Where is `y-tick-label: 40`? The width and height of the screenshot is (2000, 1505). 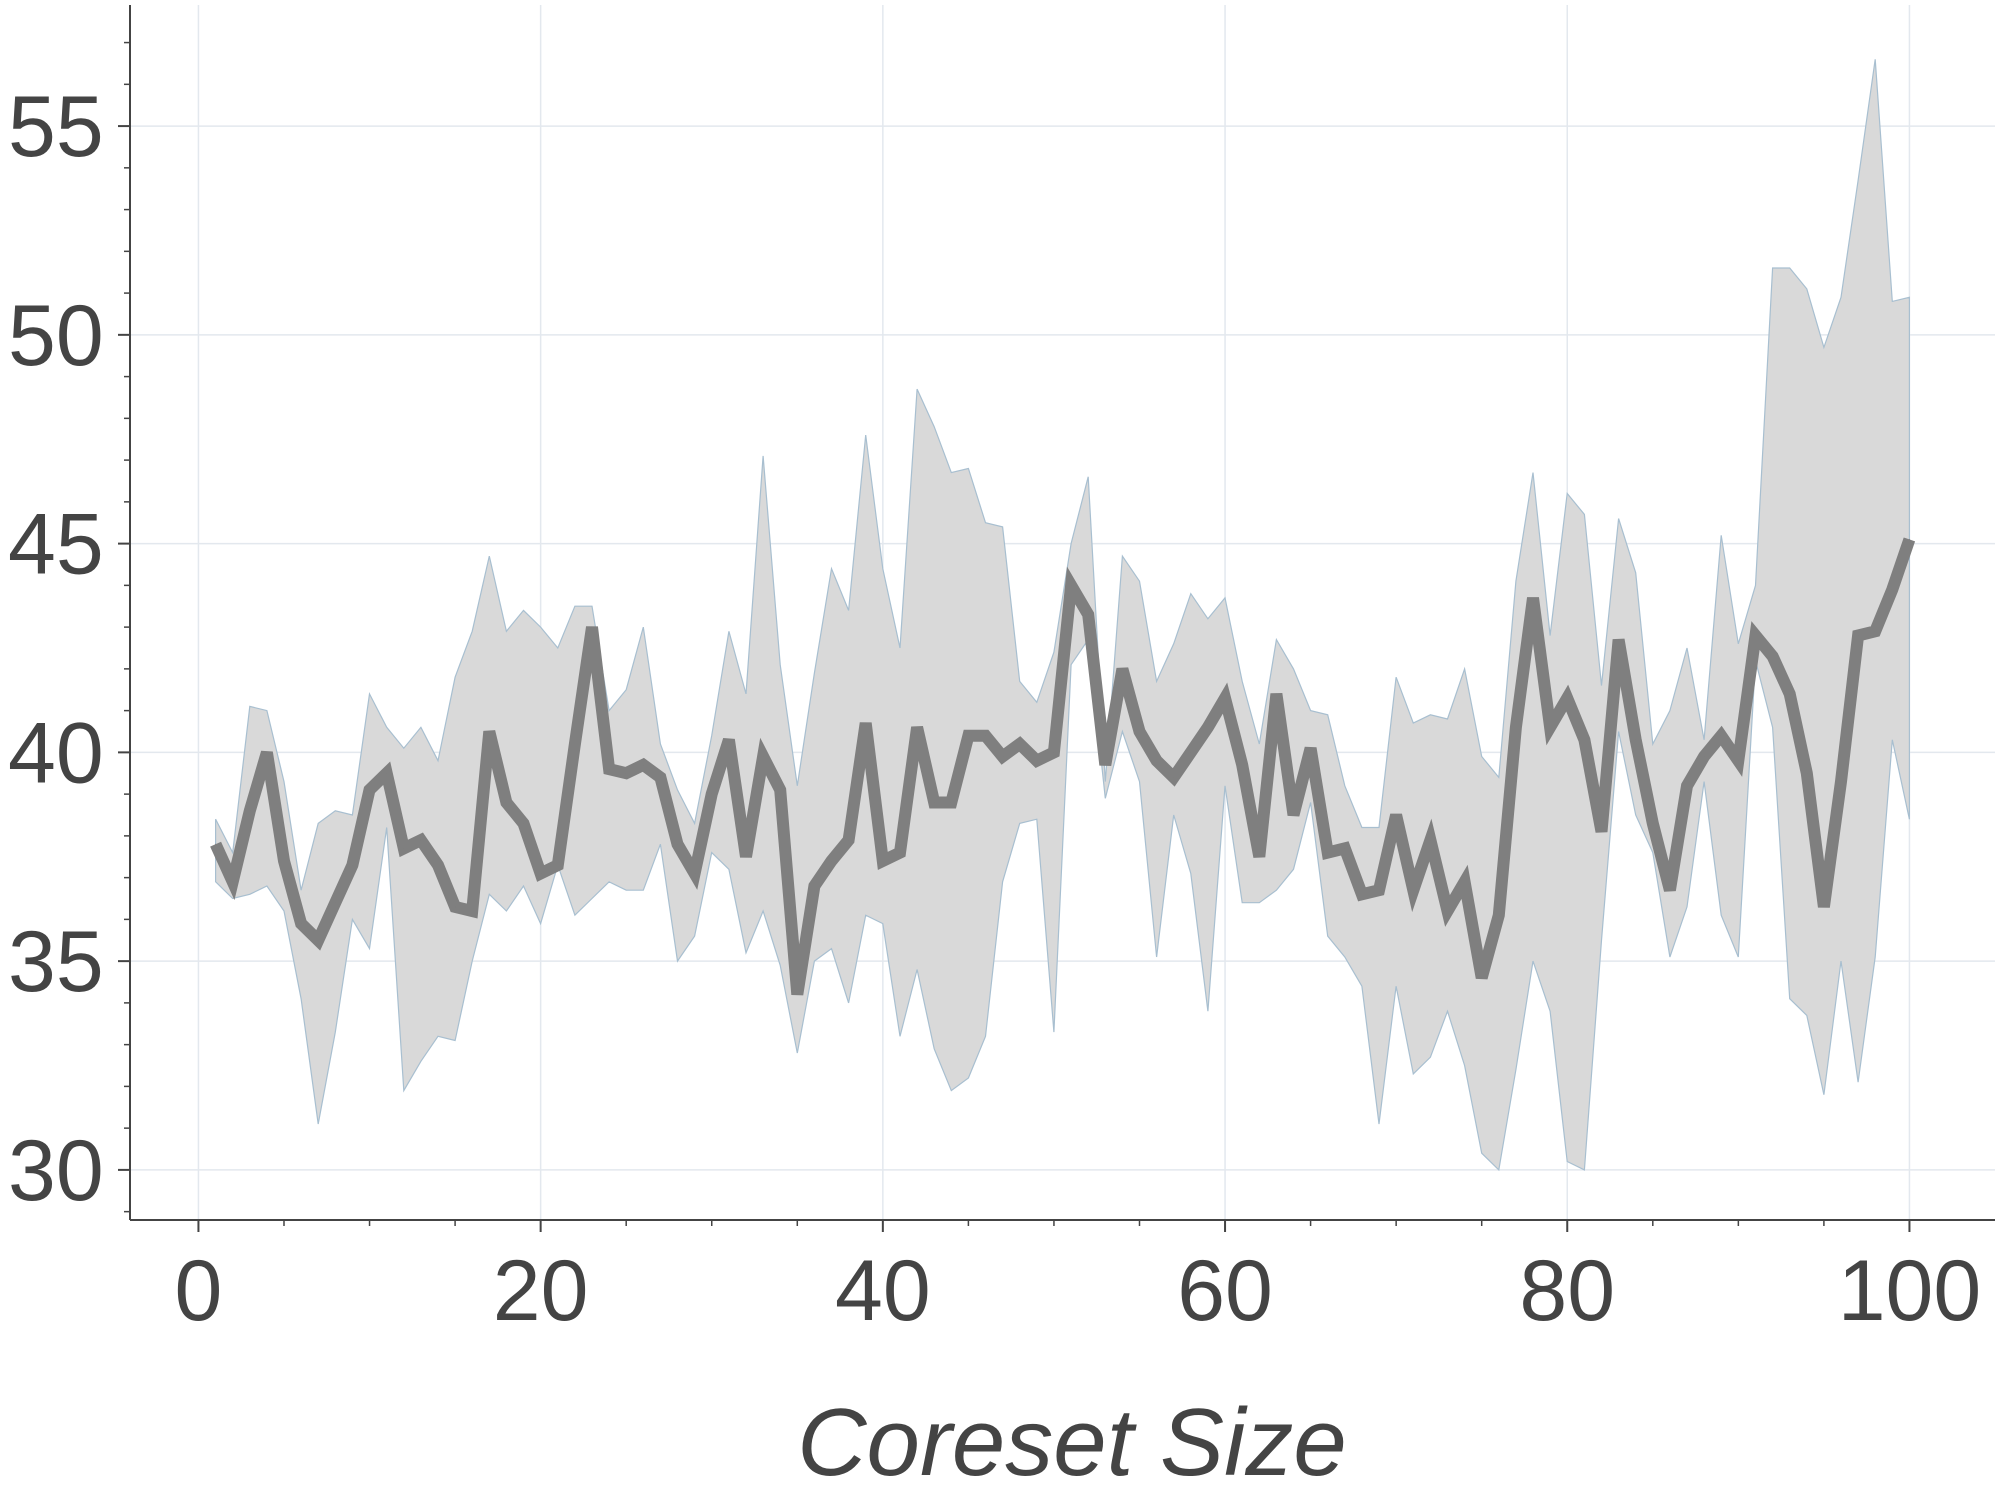
y-tick-label: 40 is located at coordinates (56, 753).